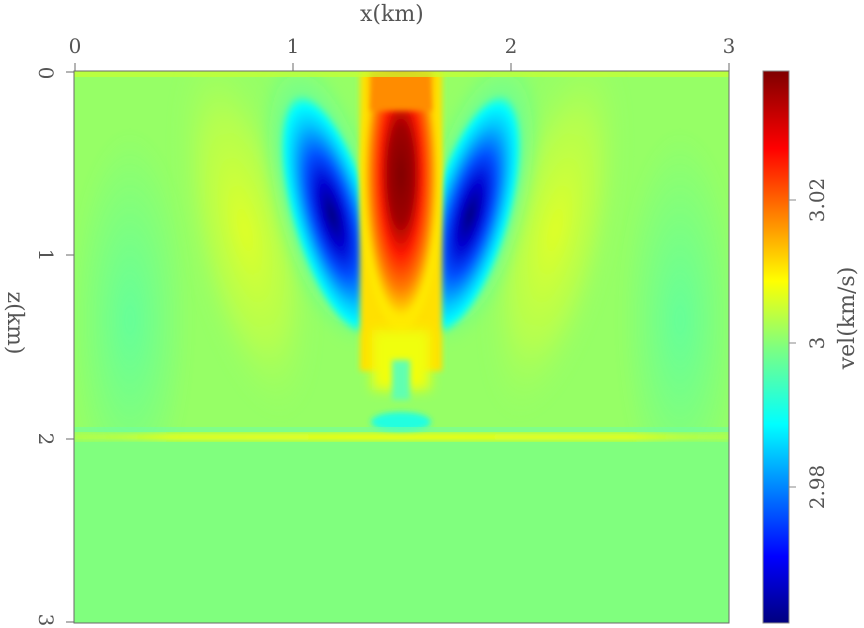 Image resolution: width=864 pixels, height=628 pixels. What do you see at coordinates (46, 73) in the screenshot?
I see `y-tick-label: 0` at bounding box center [46, 73].